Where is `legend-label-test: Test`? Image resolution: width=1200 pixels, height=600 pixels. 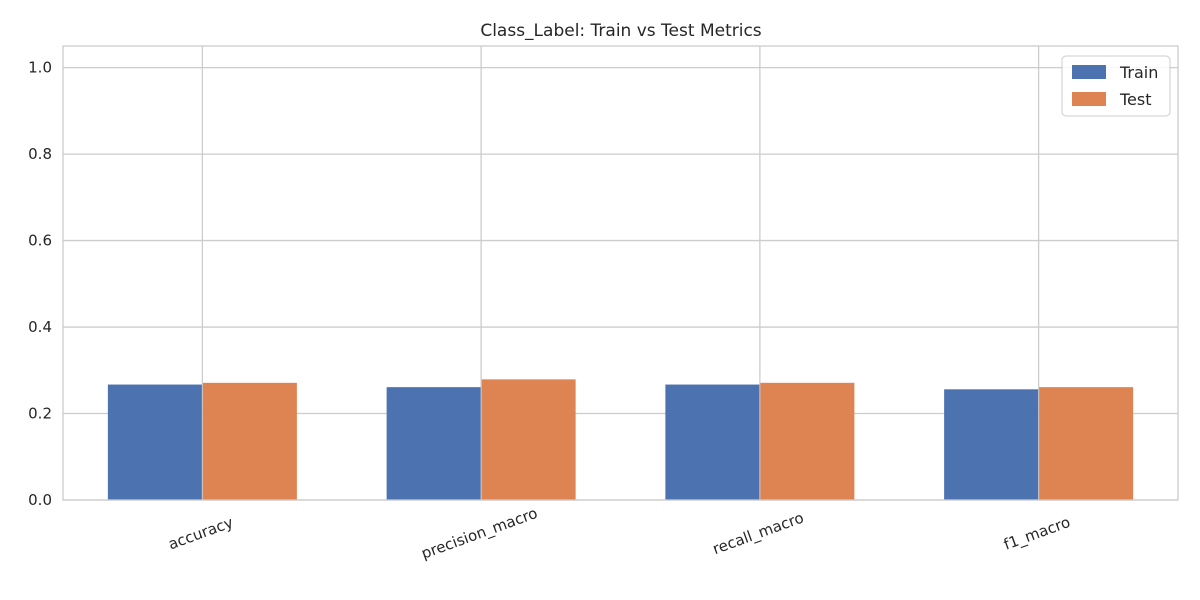
legend-label-test: Test is located at coordinates (1135, 99).